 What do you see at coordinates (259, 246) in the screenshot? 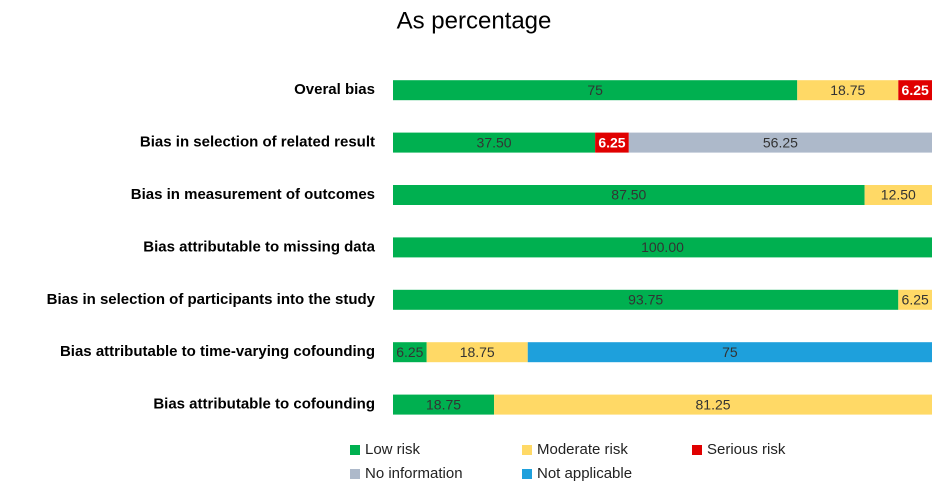
I see `category-label: Bias attributable to missing data` at bounding box center [259, 246].